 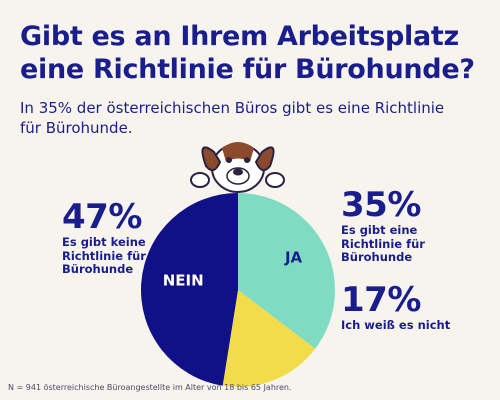 I want to click on pie-slice-nein, so click(x=189, y=289).